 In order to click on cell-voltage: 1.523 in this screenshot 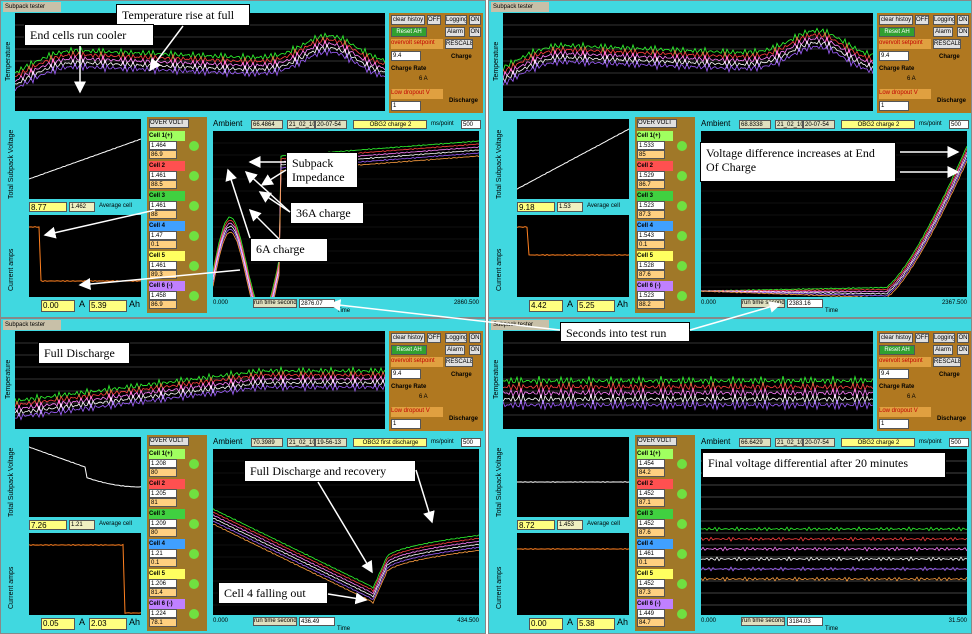, I will do `click(651, 295)`.